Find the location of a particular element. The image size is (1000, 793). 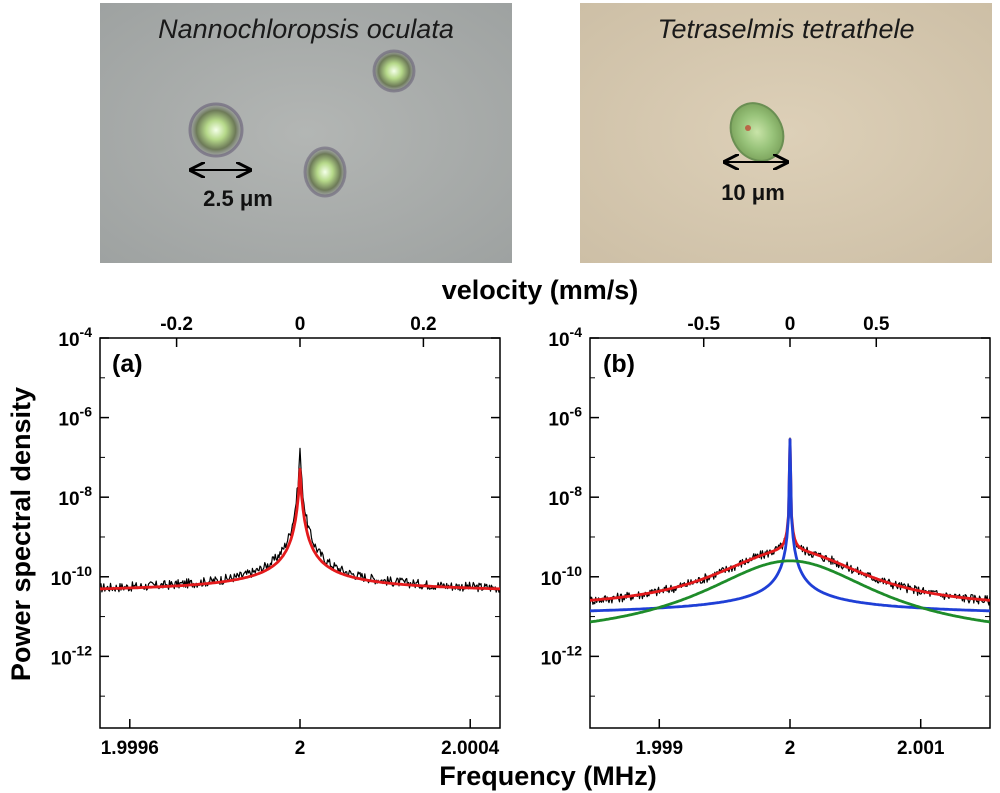

micrograph-nannochloropsis: Nannochloropsis oculata 2.5 μm is located at coordinates (306, 133).